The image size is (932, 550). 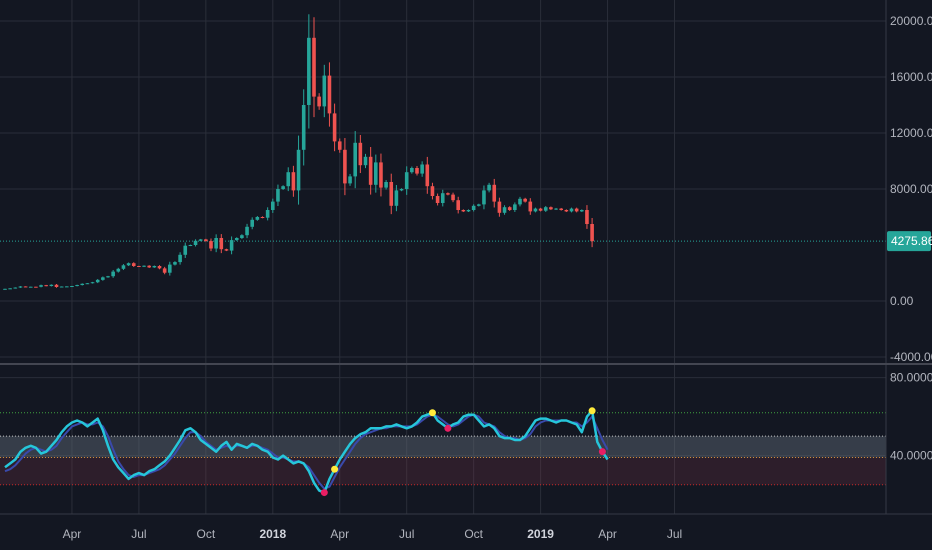 What do you see at coordinates (306, 452) in the screenshot?
I see `oscillator-series` at bounding box center [306, 452].